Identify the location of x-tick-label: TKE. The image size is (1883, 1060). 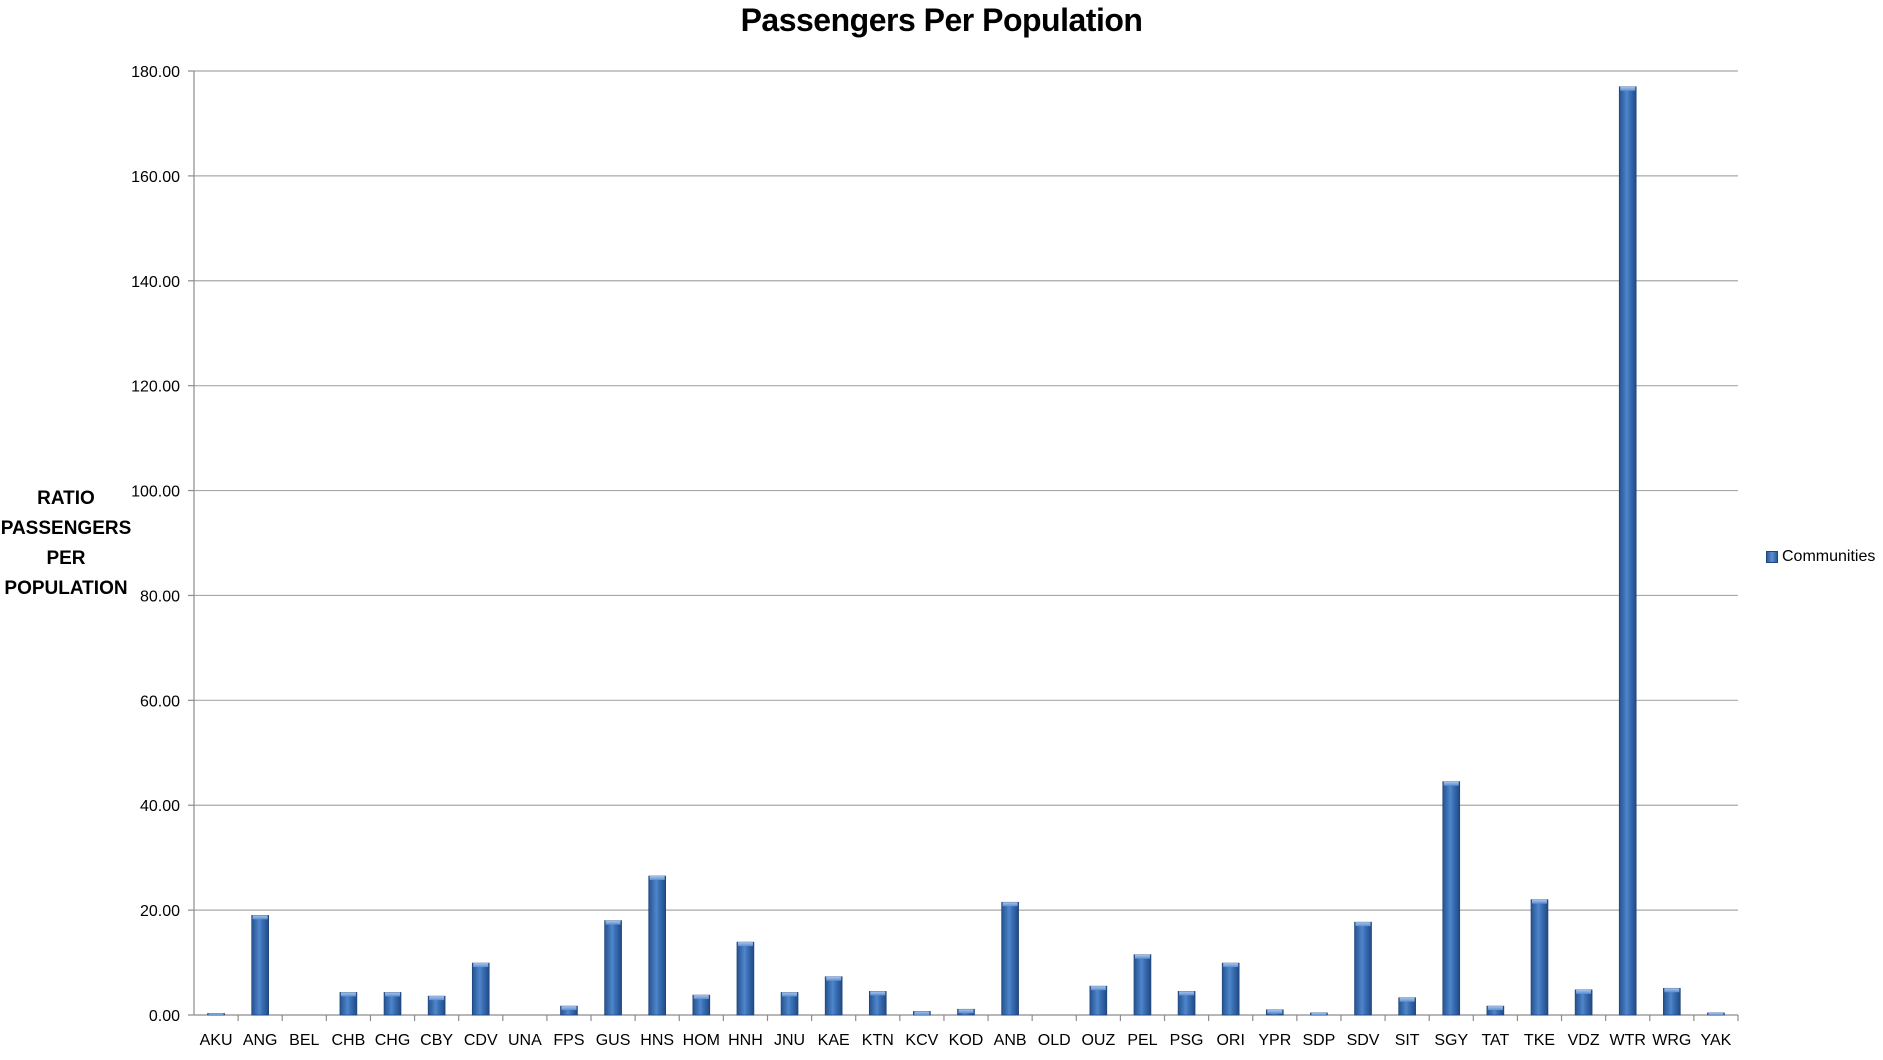
(1539, 1040).